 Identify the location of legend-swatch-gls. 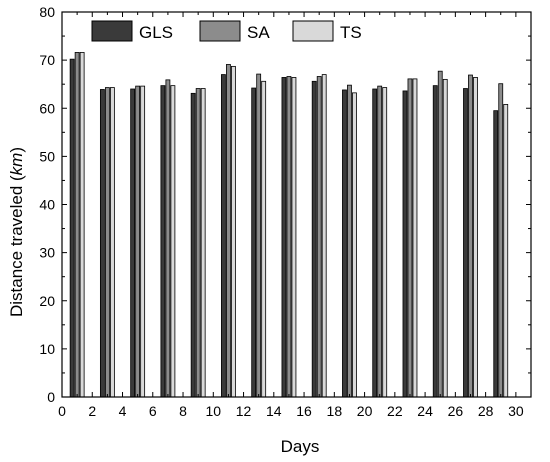
(112, 31).